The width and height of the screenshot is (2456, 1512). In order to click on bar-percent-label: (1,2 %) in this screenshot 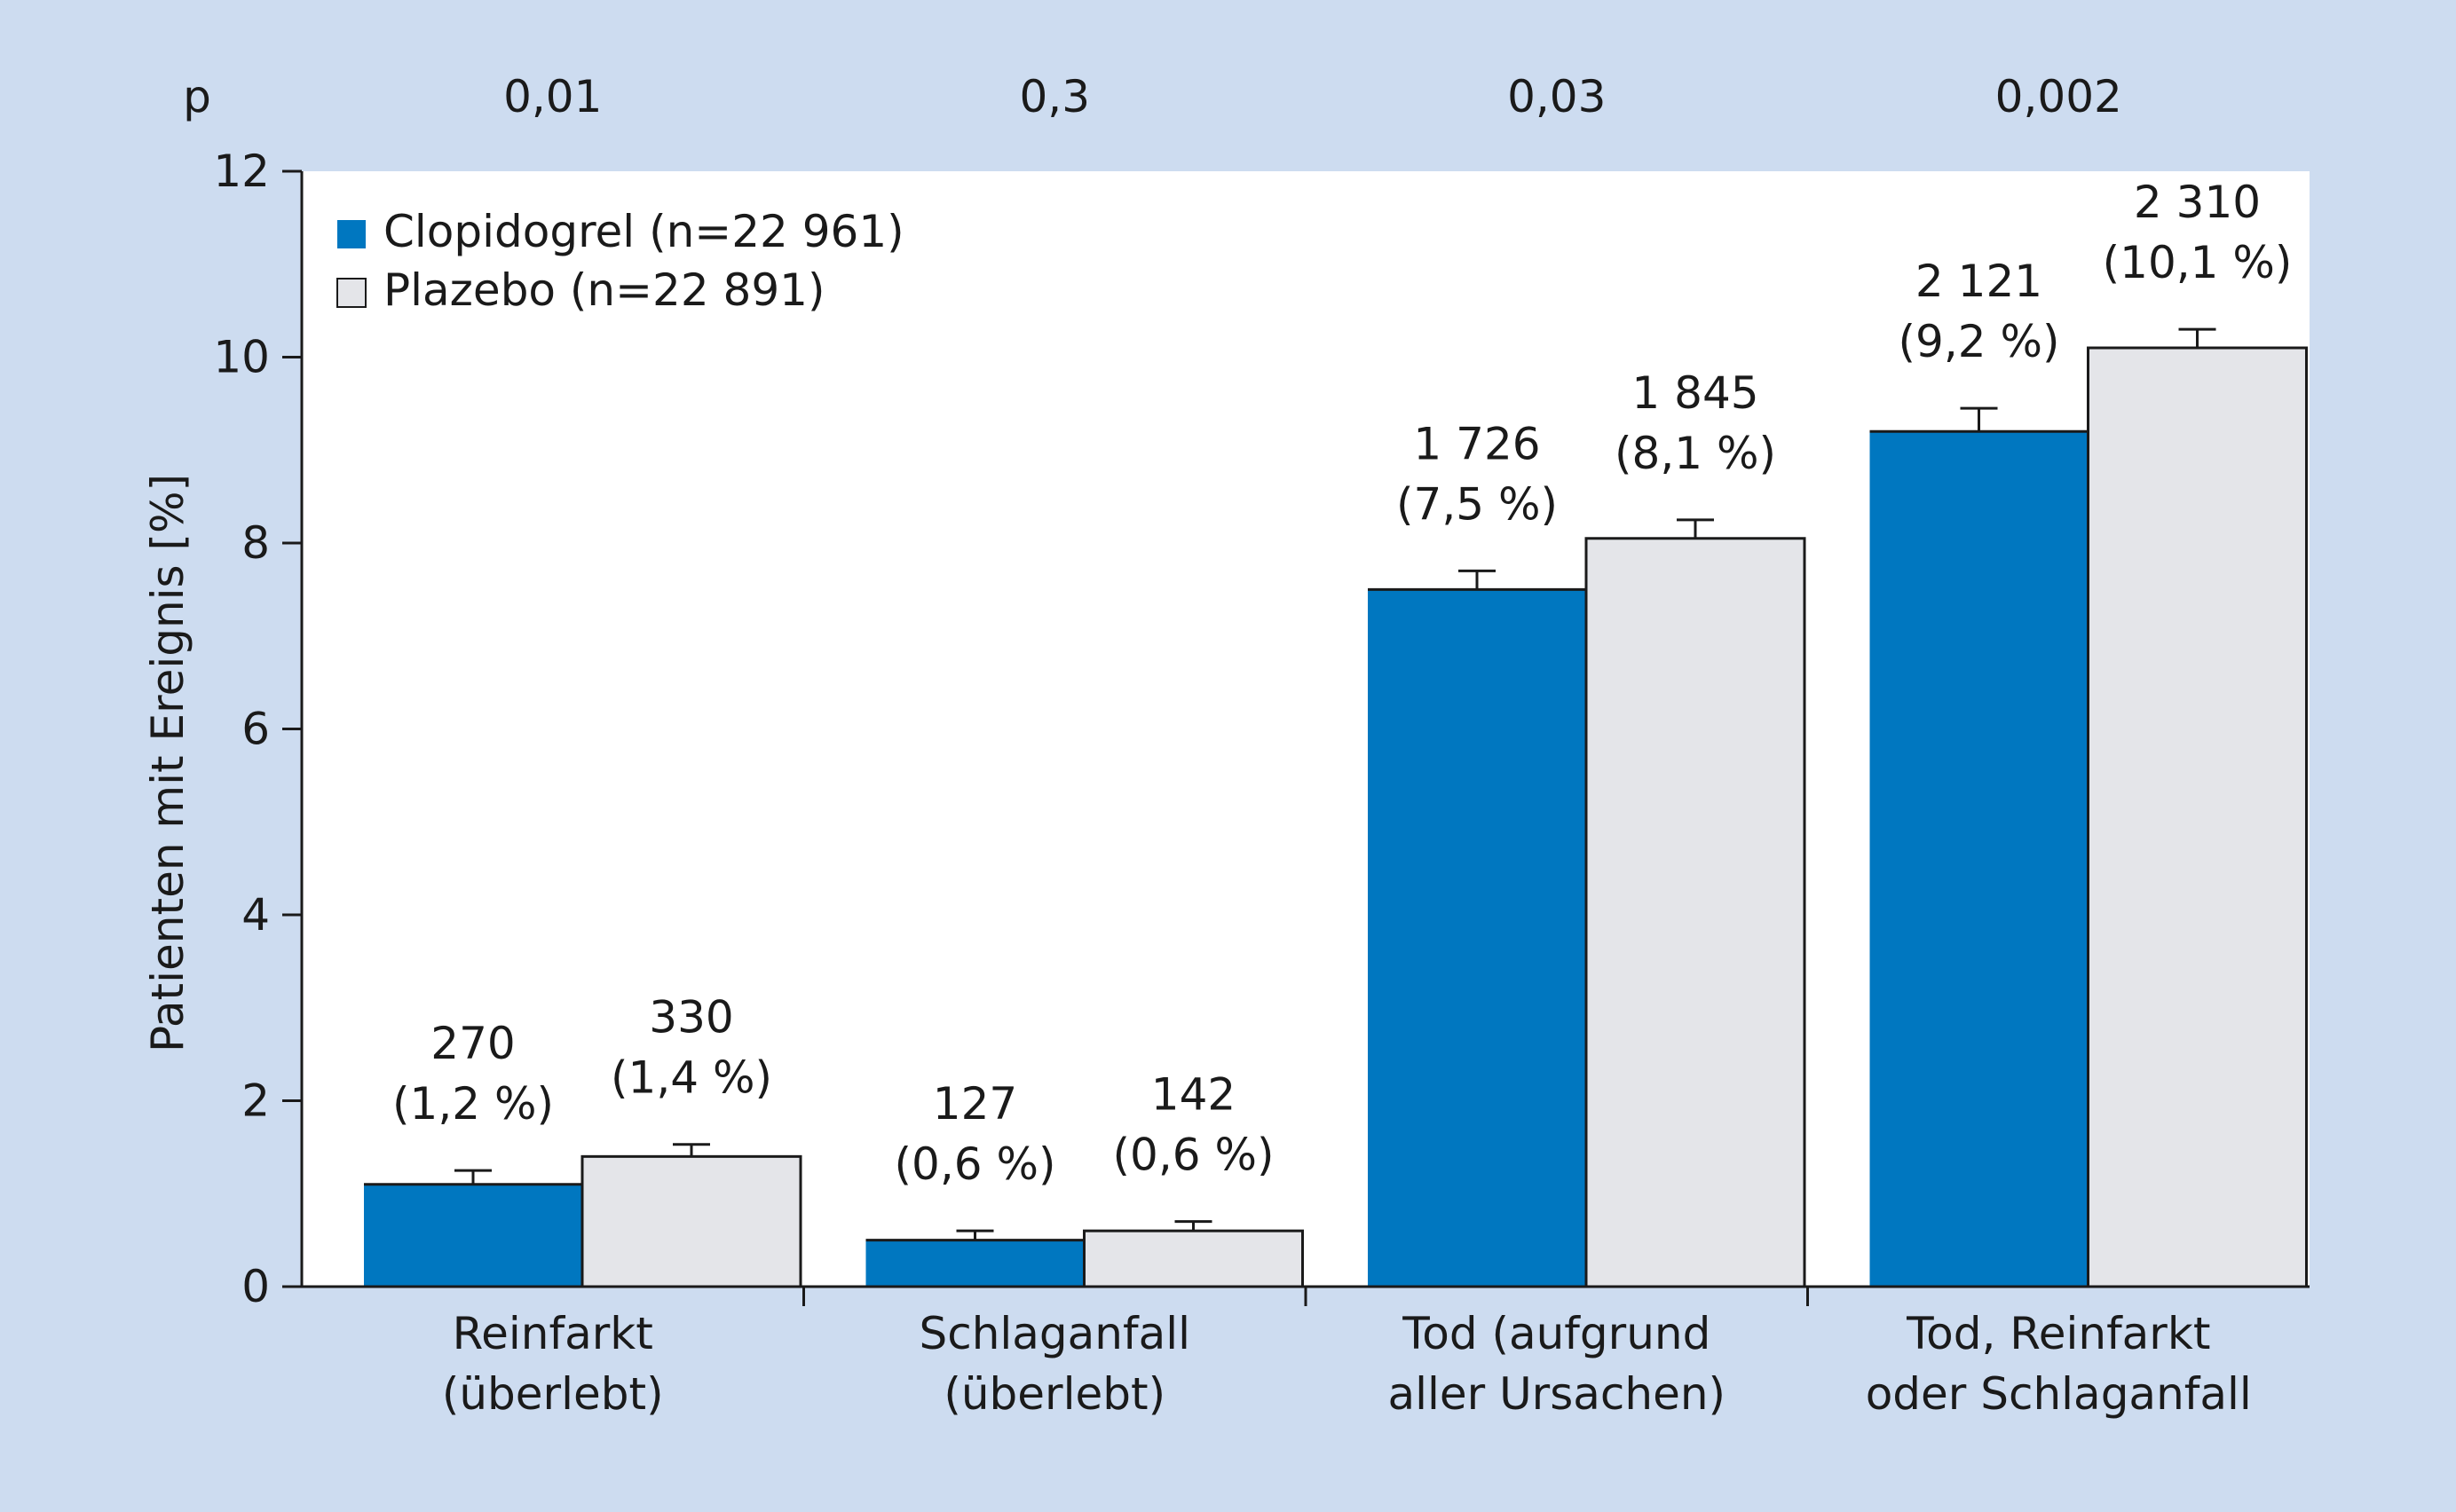, I will do `click(473, 1104)`.